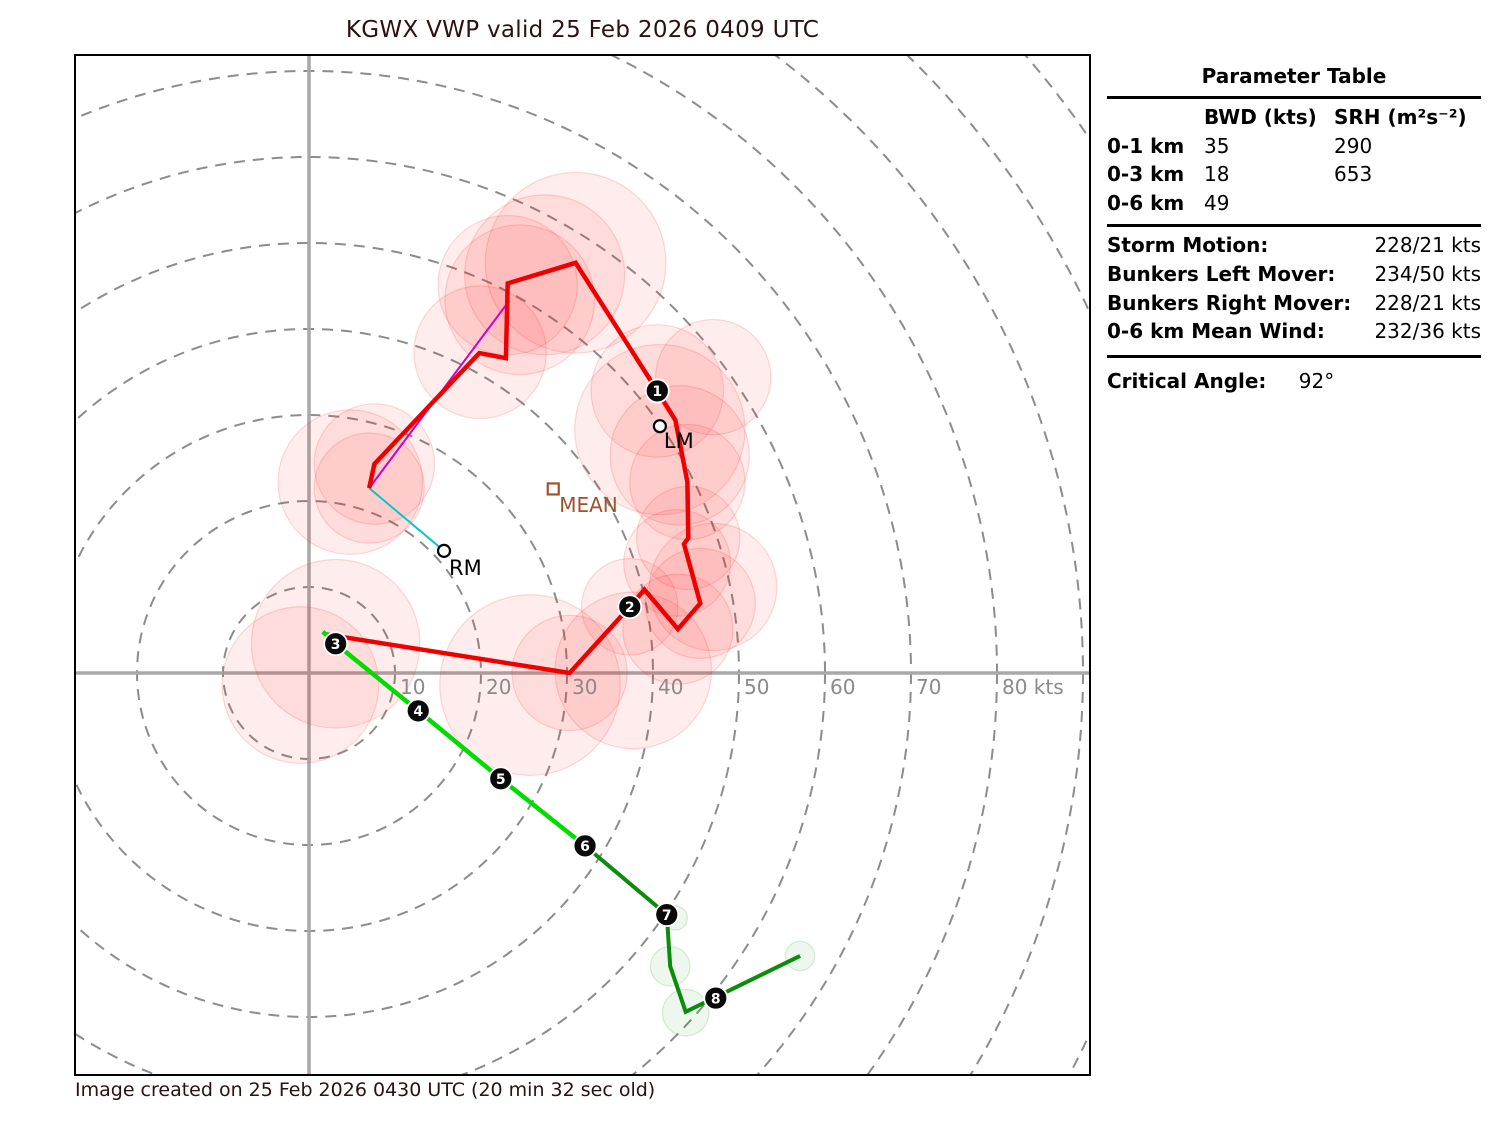 This screenshot has height=1125, width=1500. Describe the element at coordinates (1217, 145) in the screenshot. I see `bwd-0-1km: 35` at that location.